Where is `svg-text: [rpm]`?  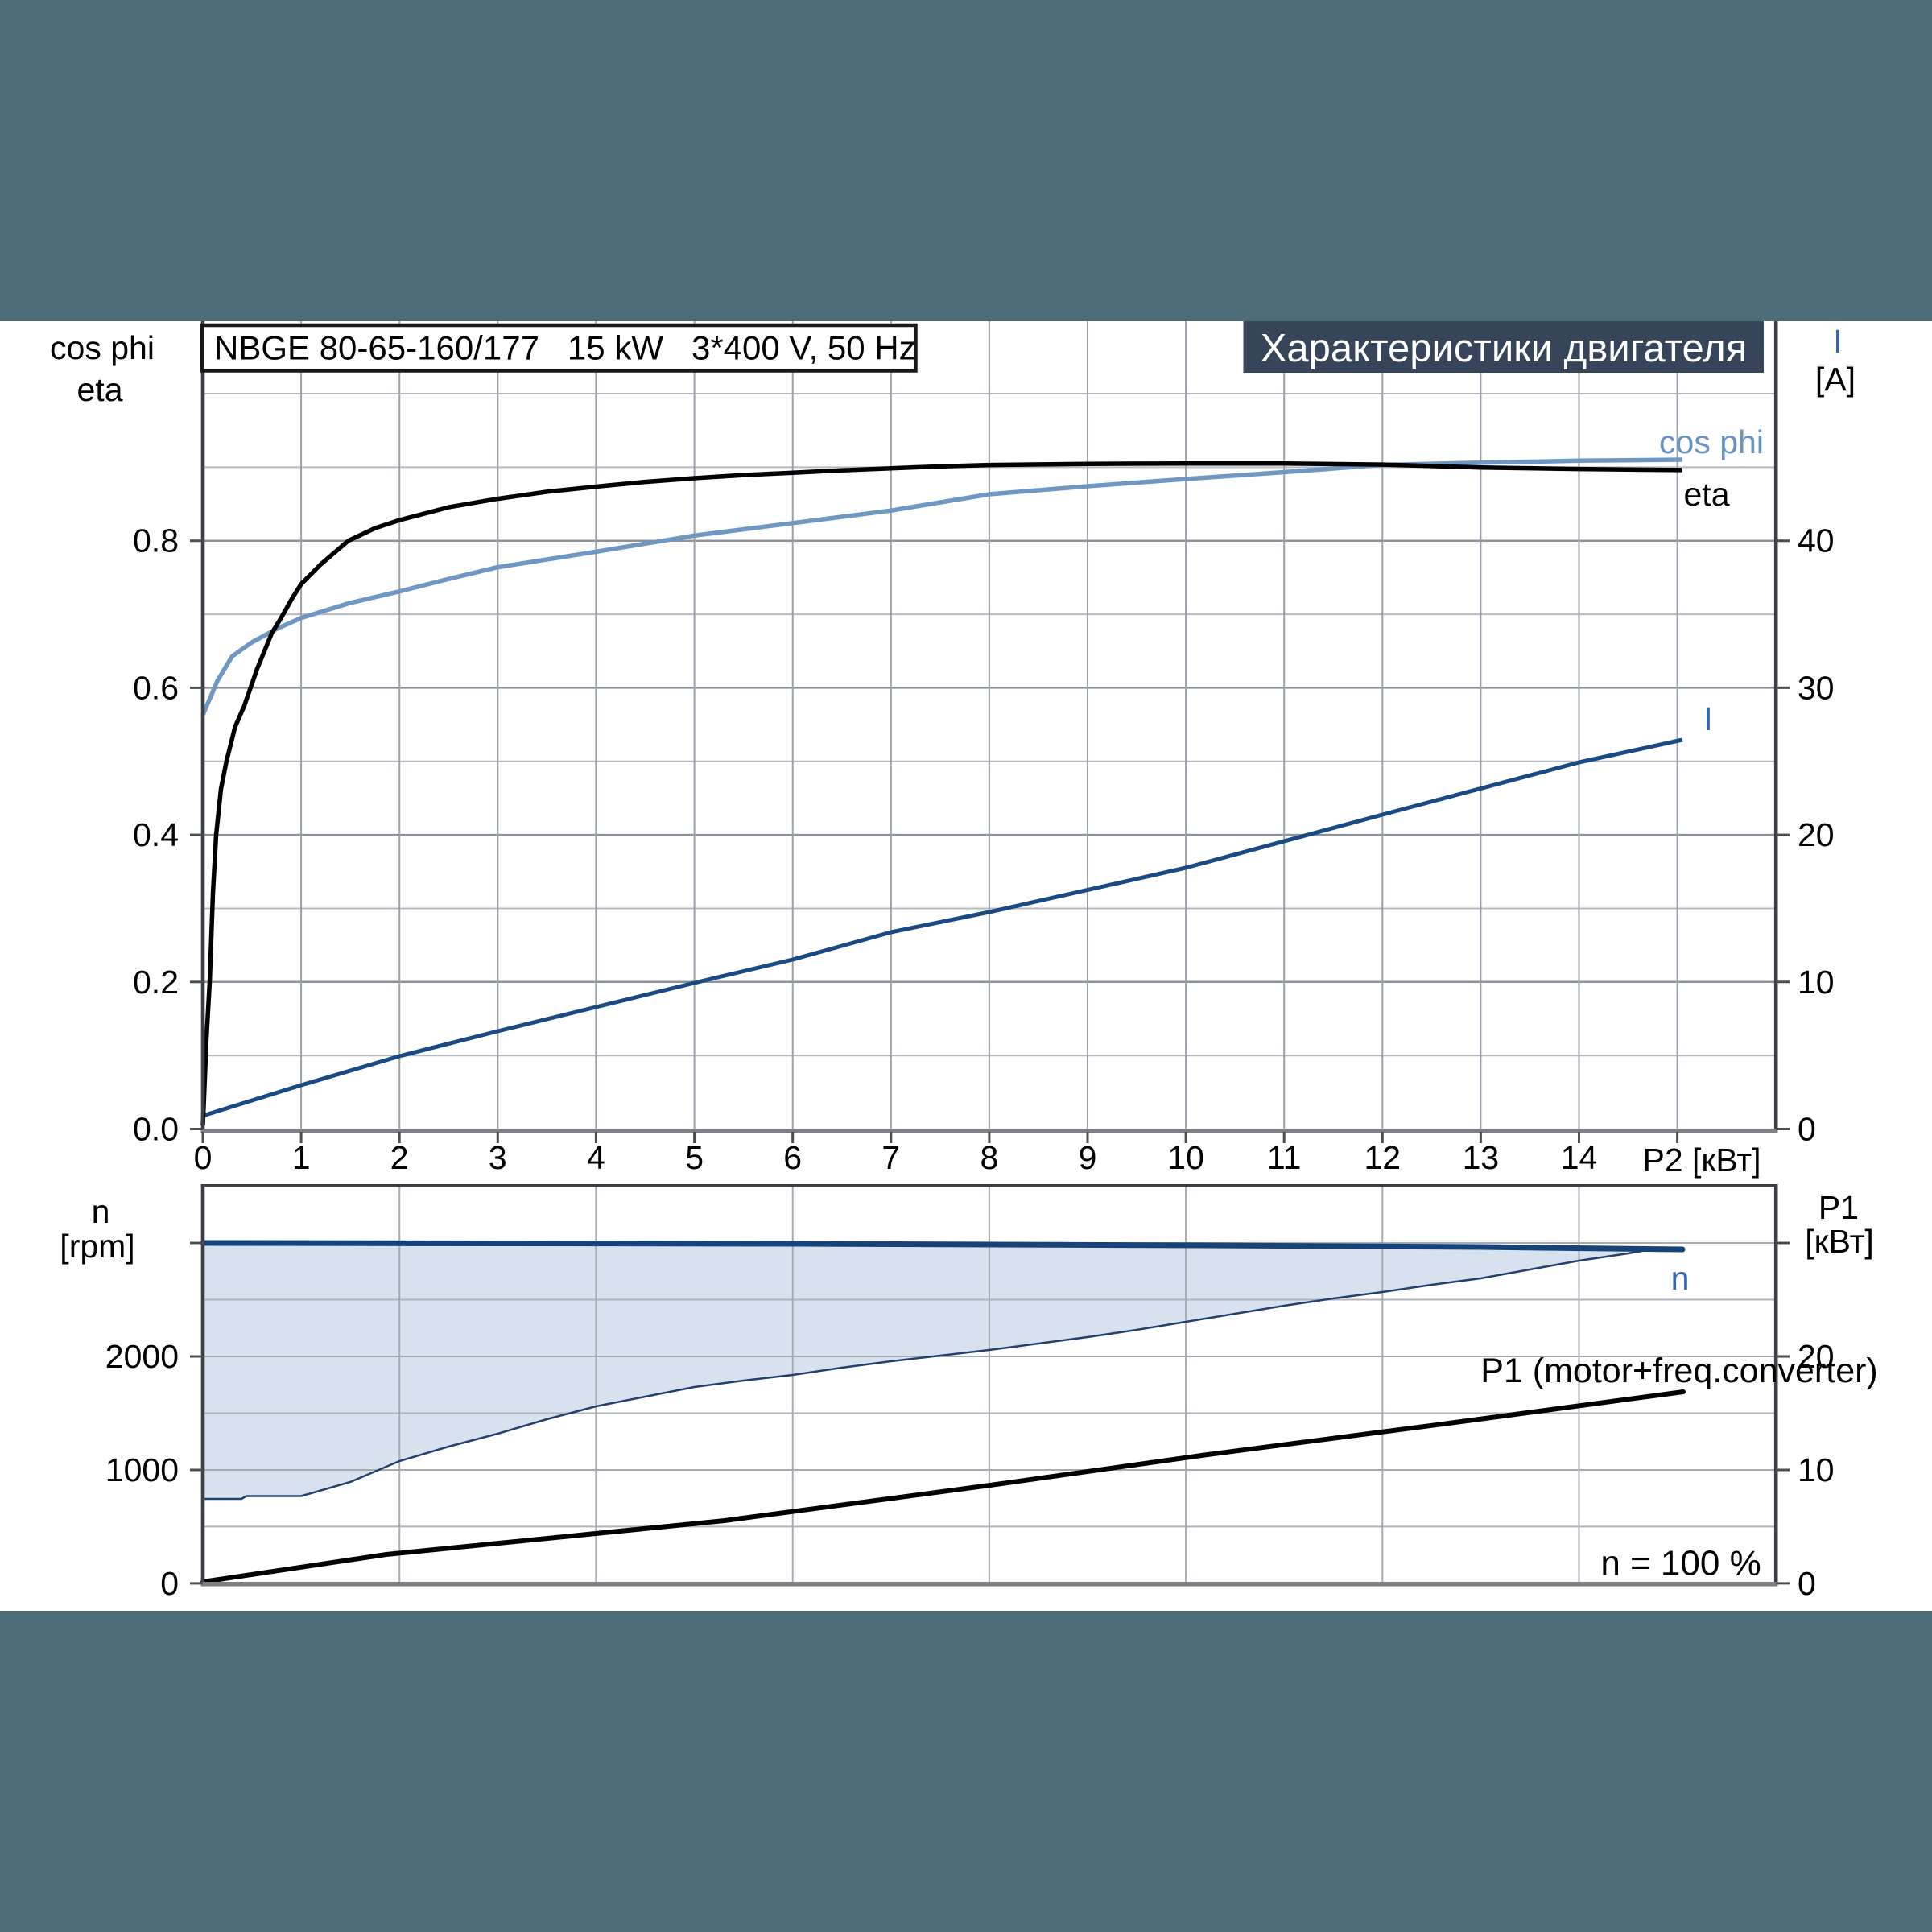 svg-text: [rpm] is located at coordinates (97, 1246).